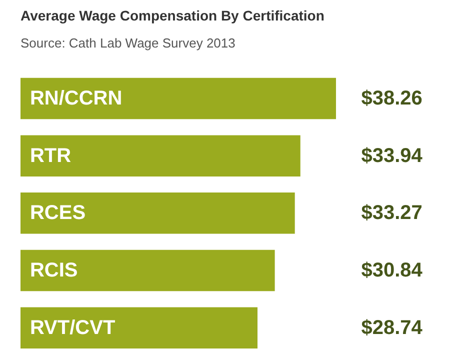  I want to click on y-tick-label: RN/CCRN, so click(76, 99).